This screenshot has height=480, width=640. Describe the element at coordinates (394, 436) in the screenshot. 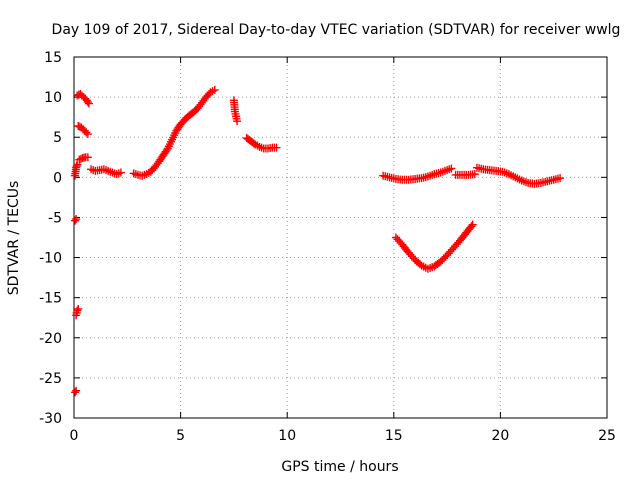

I see `x-tick-label: 15` at that location.